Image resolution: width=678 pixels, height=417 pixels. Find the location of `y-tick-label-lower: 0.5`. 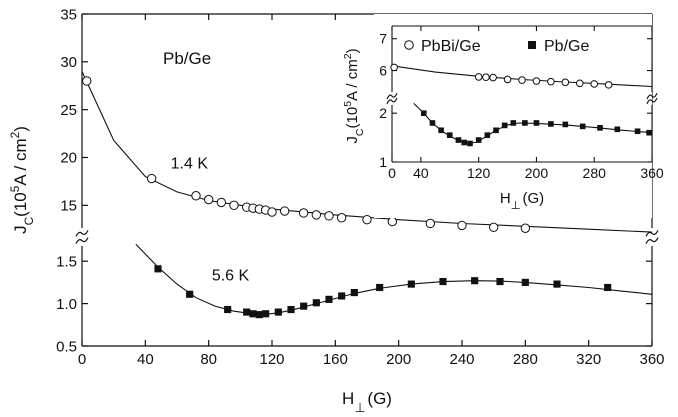

y-tick-label-lower: 0.5 is located at coordinates (66, 346).